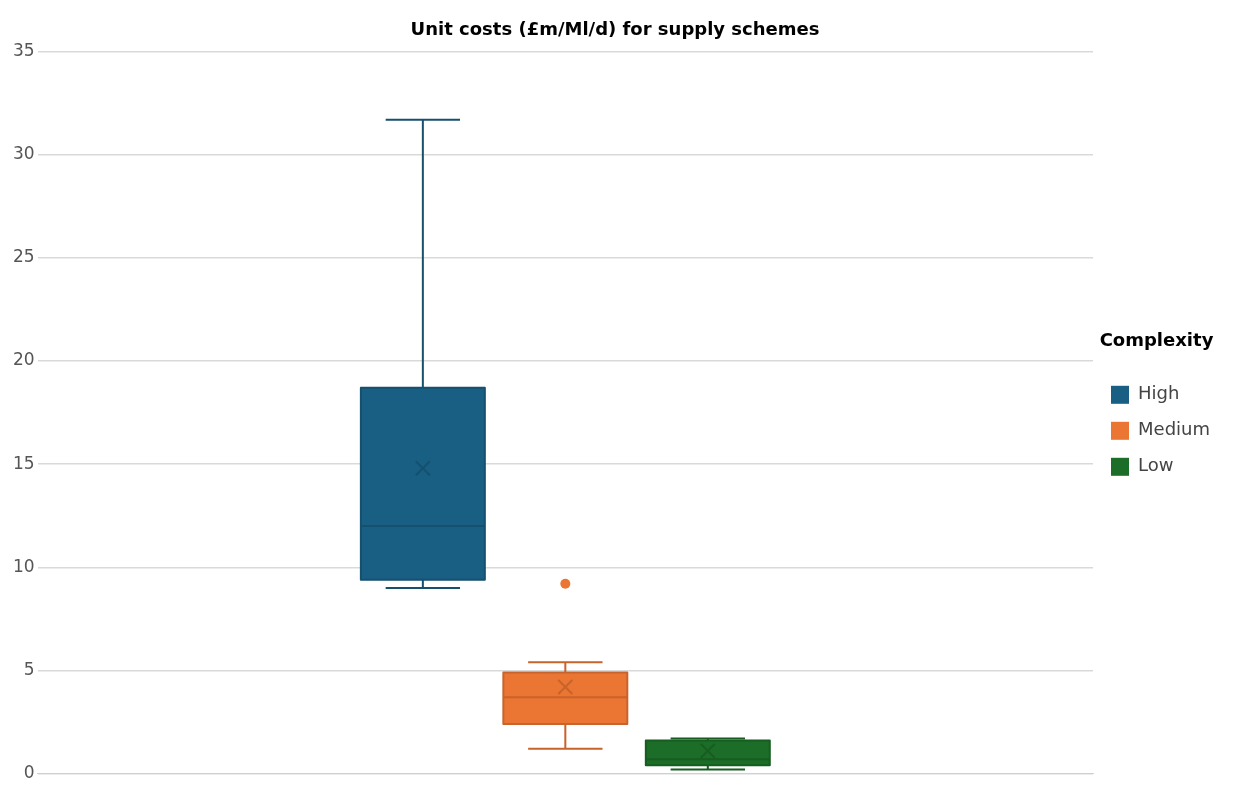 The width and height of the screenshot is (1240, 812). What do you see at coordinates (23, 153) in the screenshot?
I see `y-tick-label: 30` at bounding box center [23, 153].